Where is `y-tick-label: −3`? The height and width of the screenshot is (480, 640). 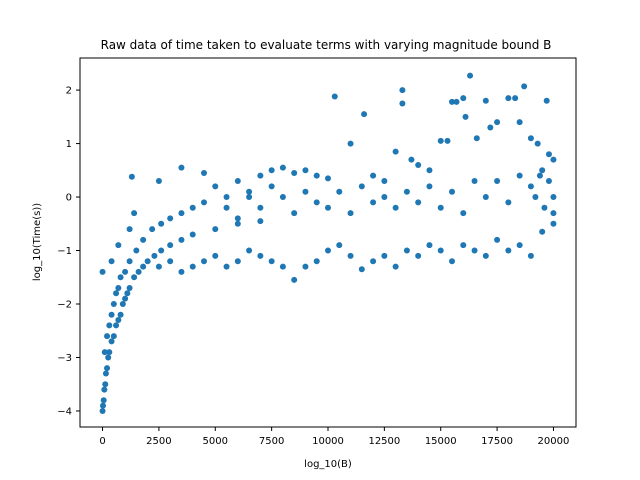 y-tick-label: −3 is located at coordinates (64, 358).